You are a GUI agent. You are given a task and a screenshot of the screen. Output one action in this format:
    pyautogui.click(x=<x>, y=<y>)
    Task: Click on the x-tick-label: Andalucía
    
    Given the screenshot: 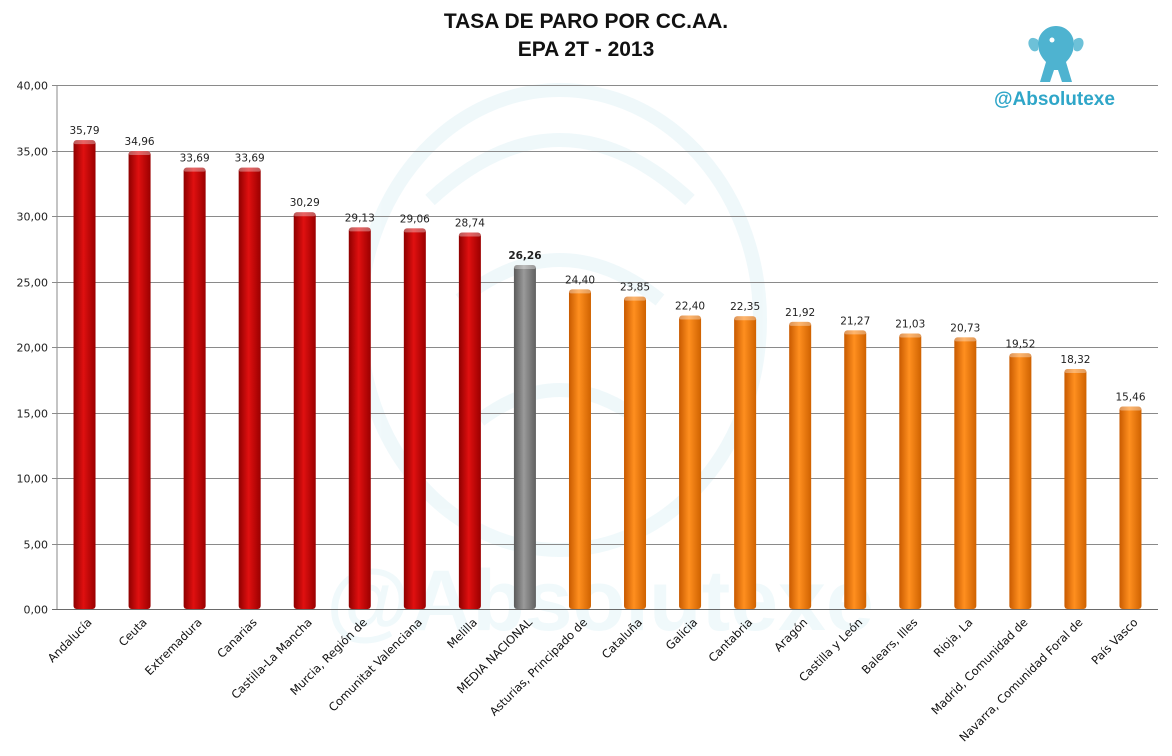 What is the action you would take?
    pyautogui.click(x=70, y=640)
    